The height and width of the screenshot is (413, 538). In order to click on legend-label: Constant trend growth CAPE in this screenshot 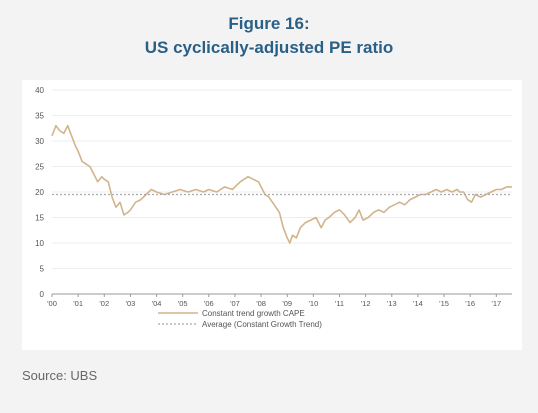, I will do `click(253, 313)`.